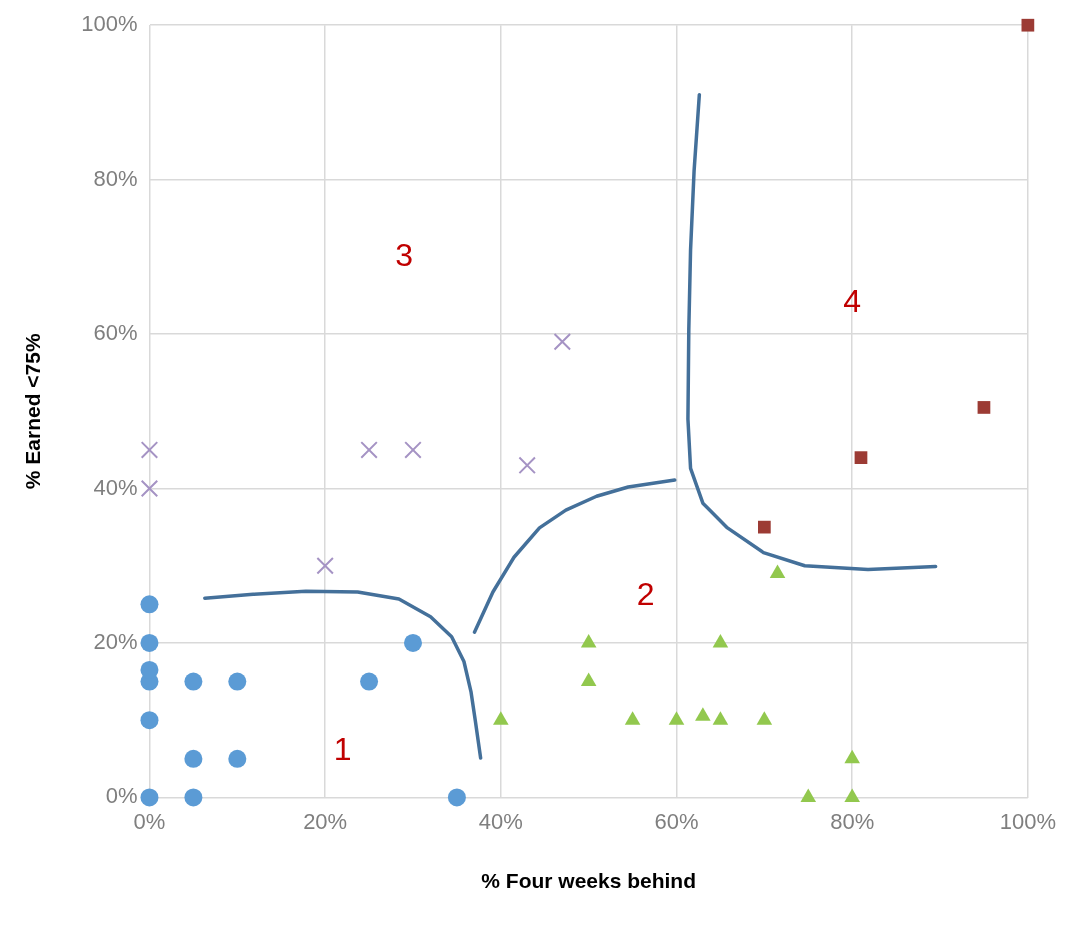  What do you see at coordinates (500, 821) in the screenshot?
I see `x-tick-label: 40%` at bounding box center [500, 821].